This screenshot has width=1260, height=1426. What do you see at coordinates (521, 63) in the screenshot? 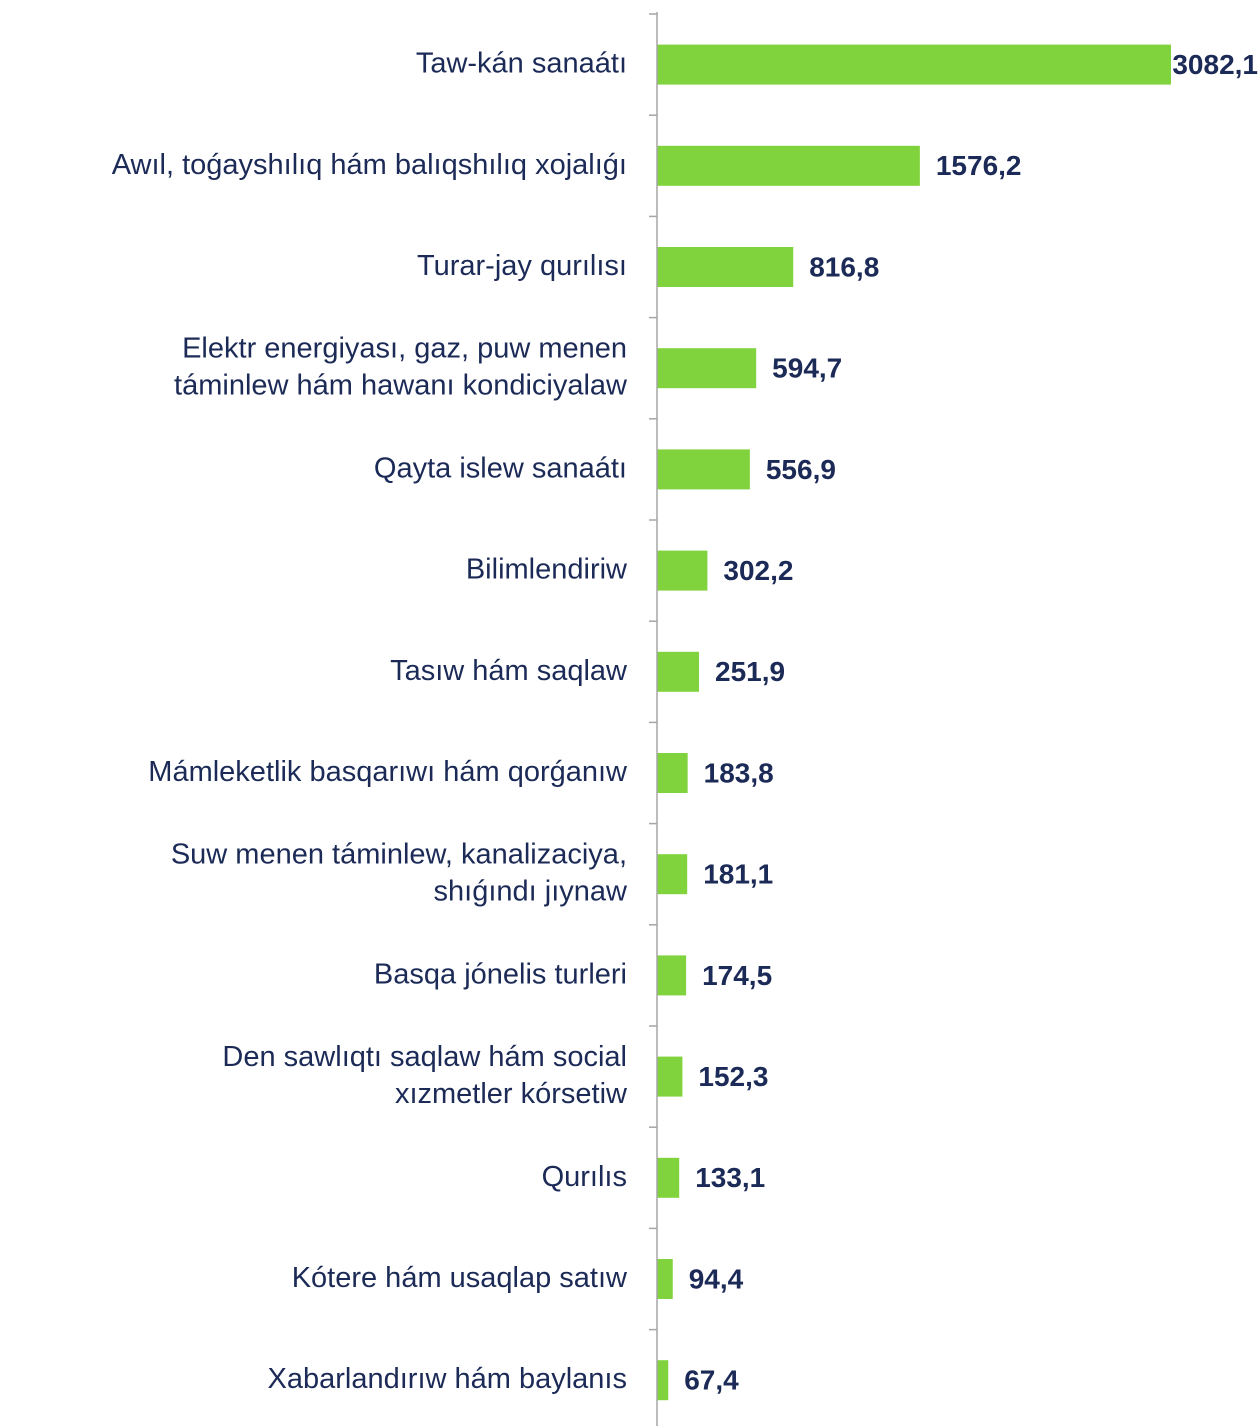
I see `category-label: Taw-kán sanaátı` at bounding box center [521, 63].